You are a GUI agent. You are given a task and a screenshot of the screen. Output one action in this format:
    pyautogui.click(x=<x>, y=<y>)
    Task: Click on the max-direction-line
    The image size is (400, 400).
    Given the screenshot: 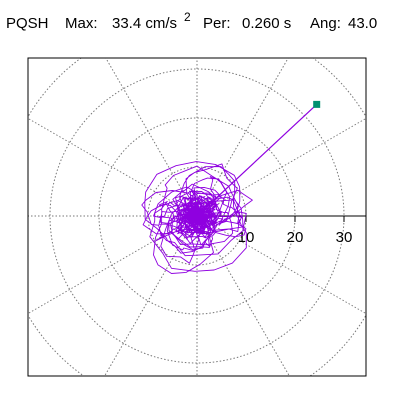 What is the action you would take?
    pyautogui.click(x=257, y=160)
    